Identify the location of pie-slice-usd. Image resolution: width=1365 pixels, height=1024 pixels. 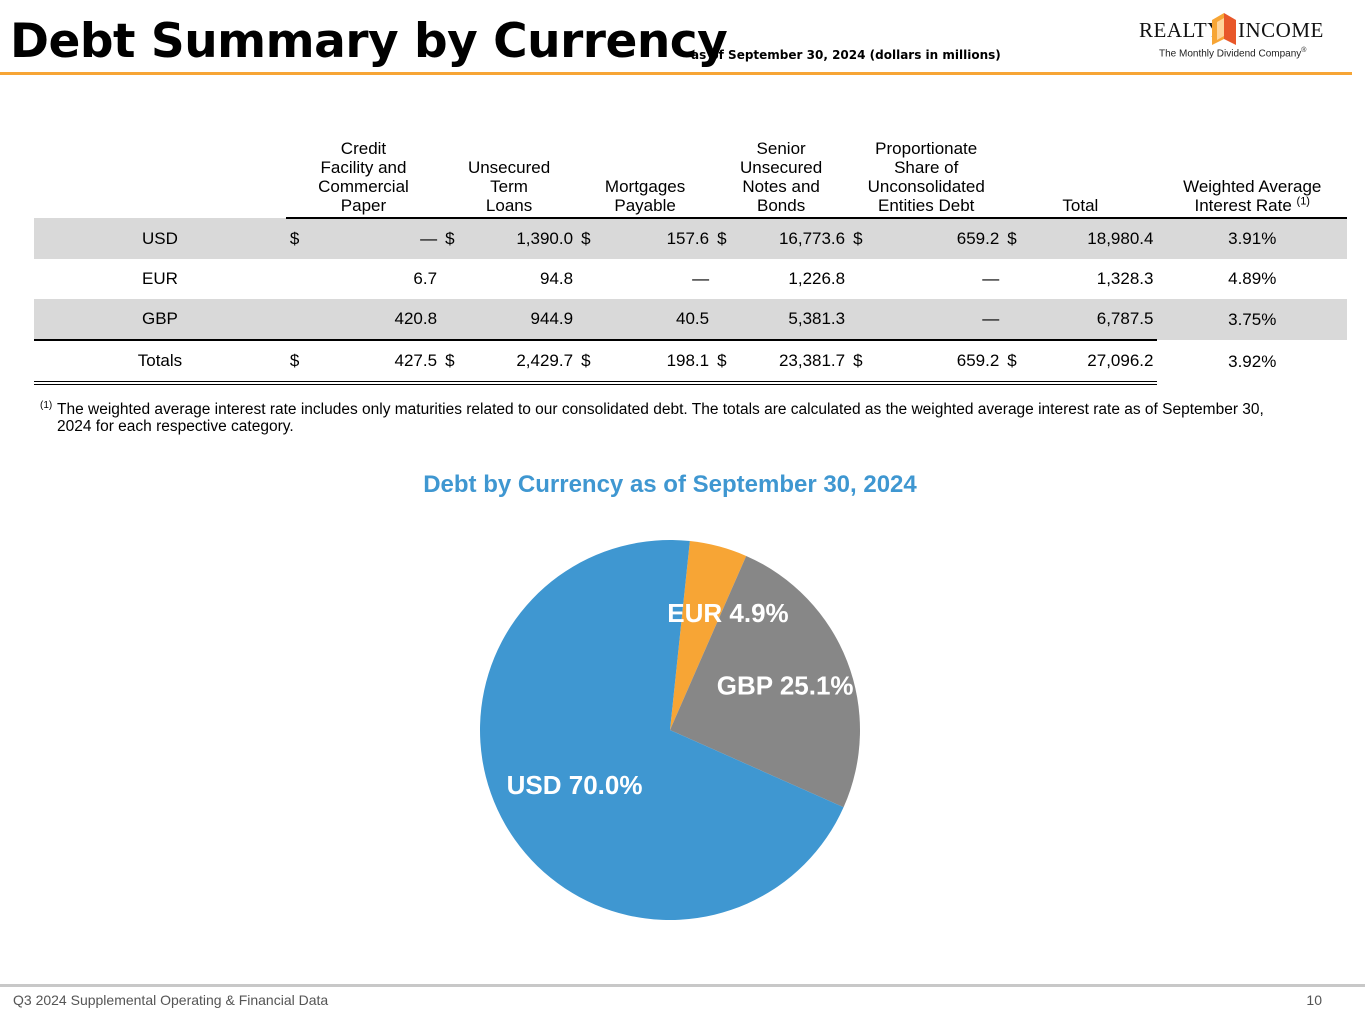
(662, 730).